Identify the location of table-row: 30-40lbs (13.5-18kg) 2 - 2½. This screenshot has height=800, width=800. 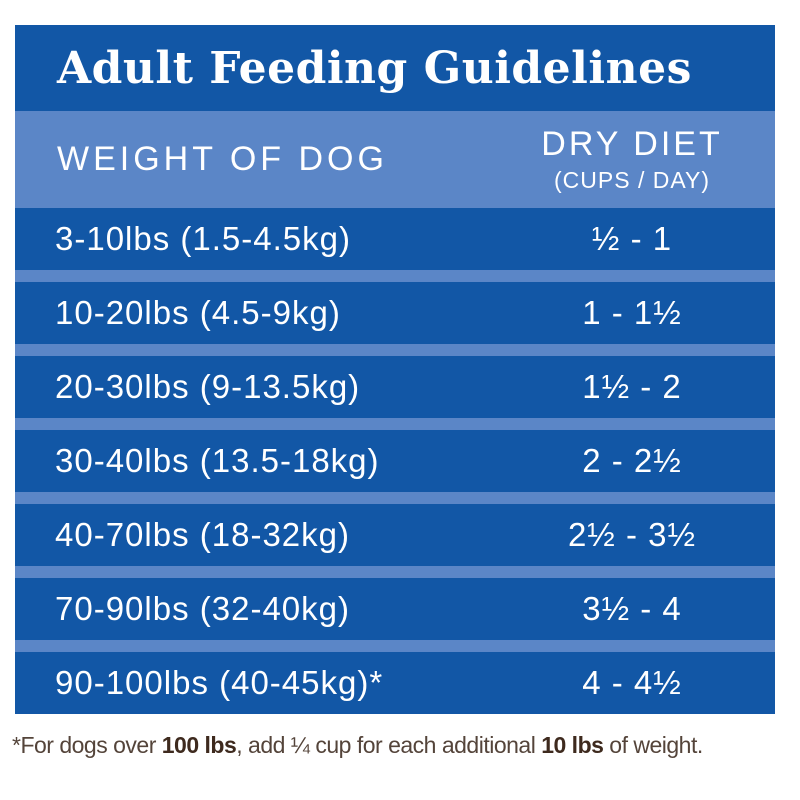
(395, 461).